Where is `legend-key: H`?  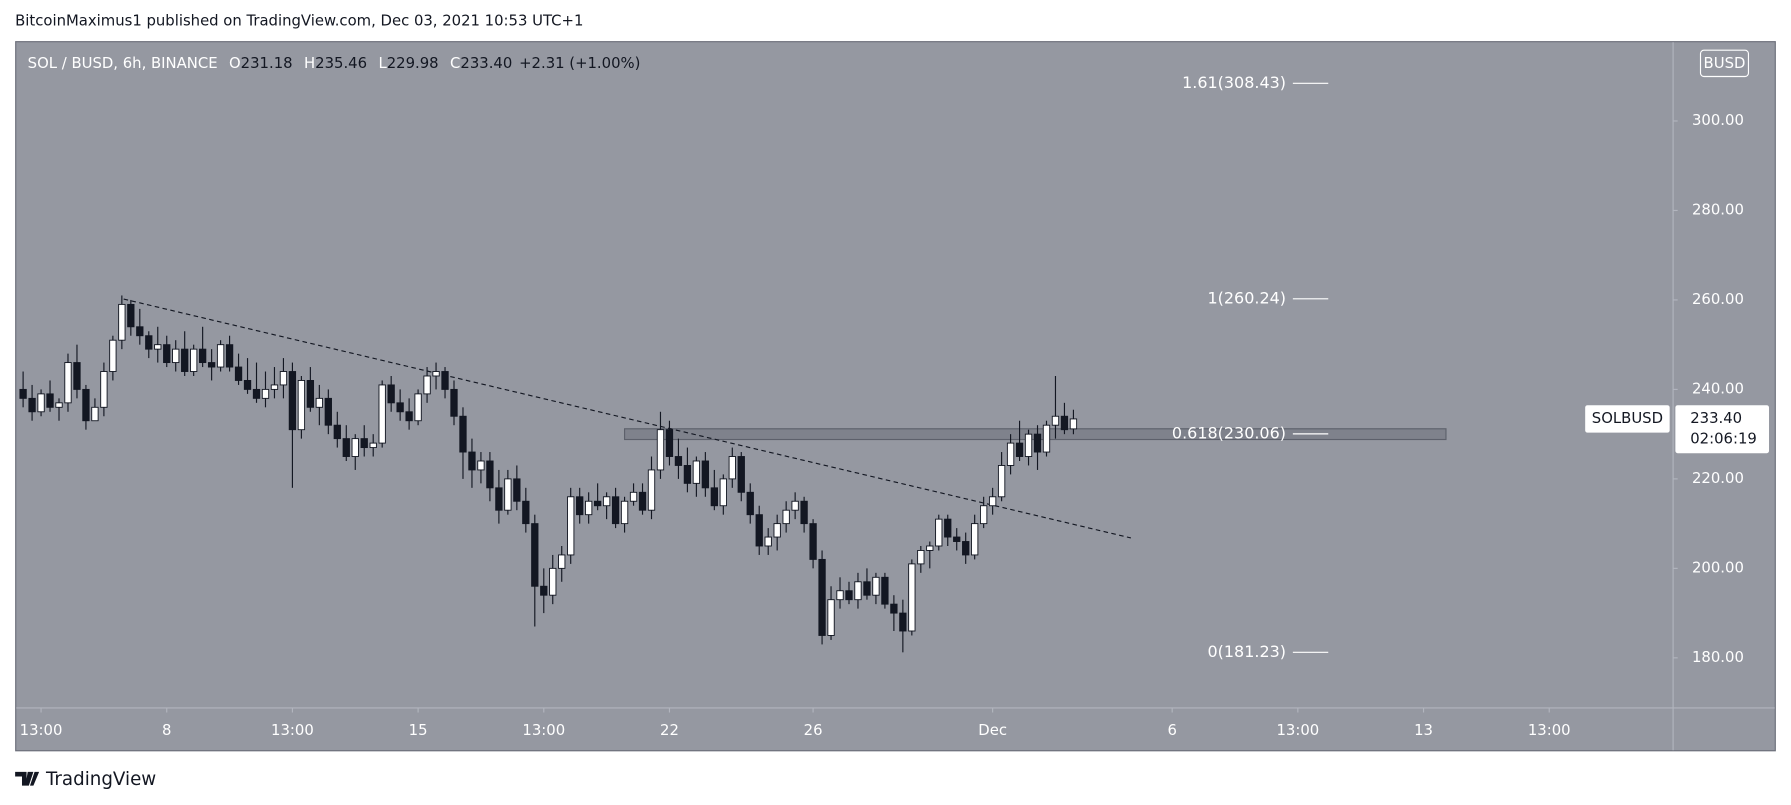 legend-key: H is located at coordinates (309, 63).